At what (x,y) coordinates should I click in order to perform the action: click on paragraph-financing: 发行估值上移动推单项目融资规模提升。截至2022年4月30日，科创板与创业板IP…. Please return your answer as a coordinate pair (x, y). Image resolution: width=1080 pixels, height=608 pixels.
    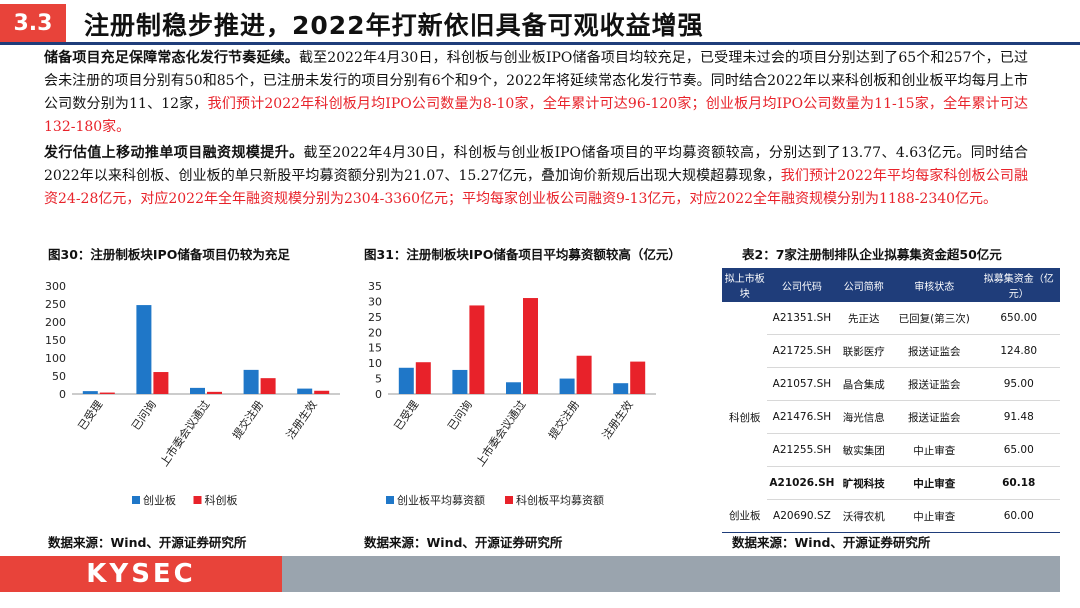
    Looking at the image, I should click on (536, 176).